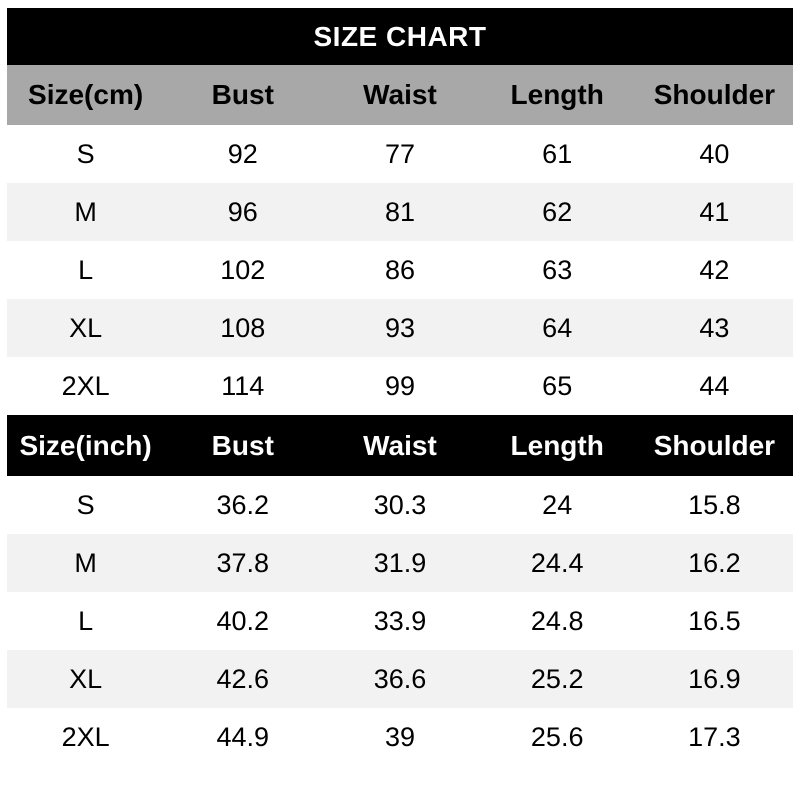 This screenshot has height=800, width=800. What do you see at coordinates (714, 445) in the screenshot?
I see `inch-header-shoulder: Shoulder` at bounding box center [714, 445].